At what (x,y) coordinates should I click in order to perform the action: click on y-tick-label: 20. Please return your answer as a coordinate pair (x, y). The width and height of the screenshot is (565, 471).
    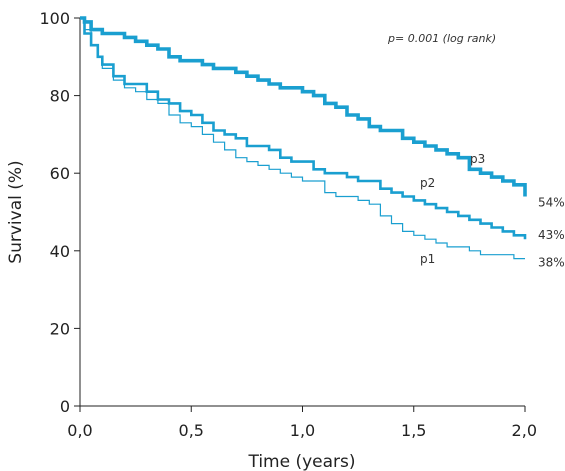
    Looking at the image, I should click on (60, 328).